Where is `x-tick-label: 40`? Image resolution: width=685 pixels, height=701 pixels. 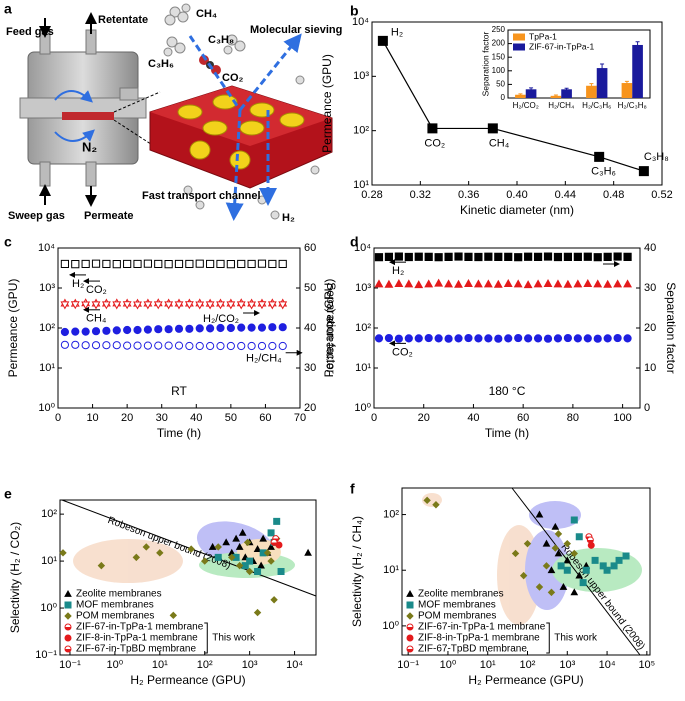
x-tick-label: 40 is located at coordinates (196, 418).